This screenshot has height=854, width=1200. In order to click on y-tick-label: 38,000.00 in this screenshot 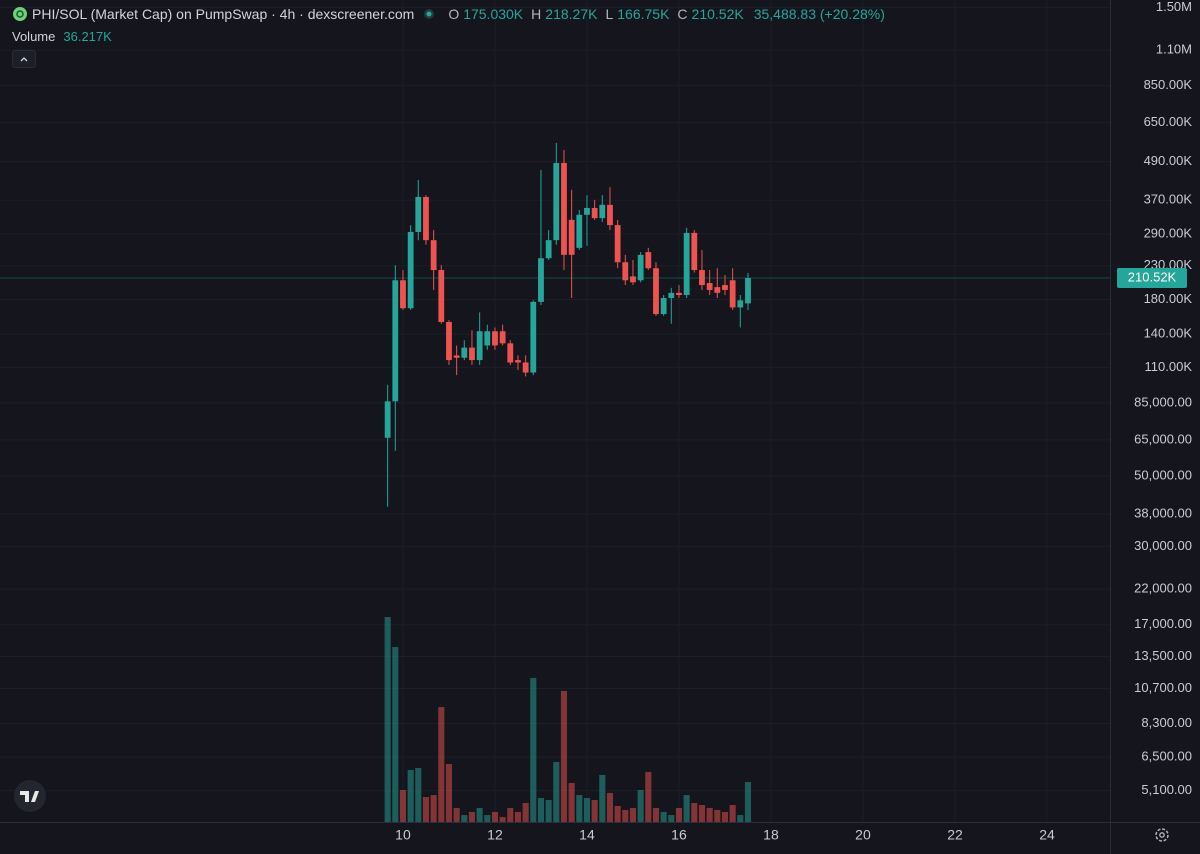, I will do `click(1163, 512)`.